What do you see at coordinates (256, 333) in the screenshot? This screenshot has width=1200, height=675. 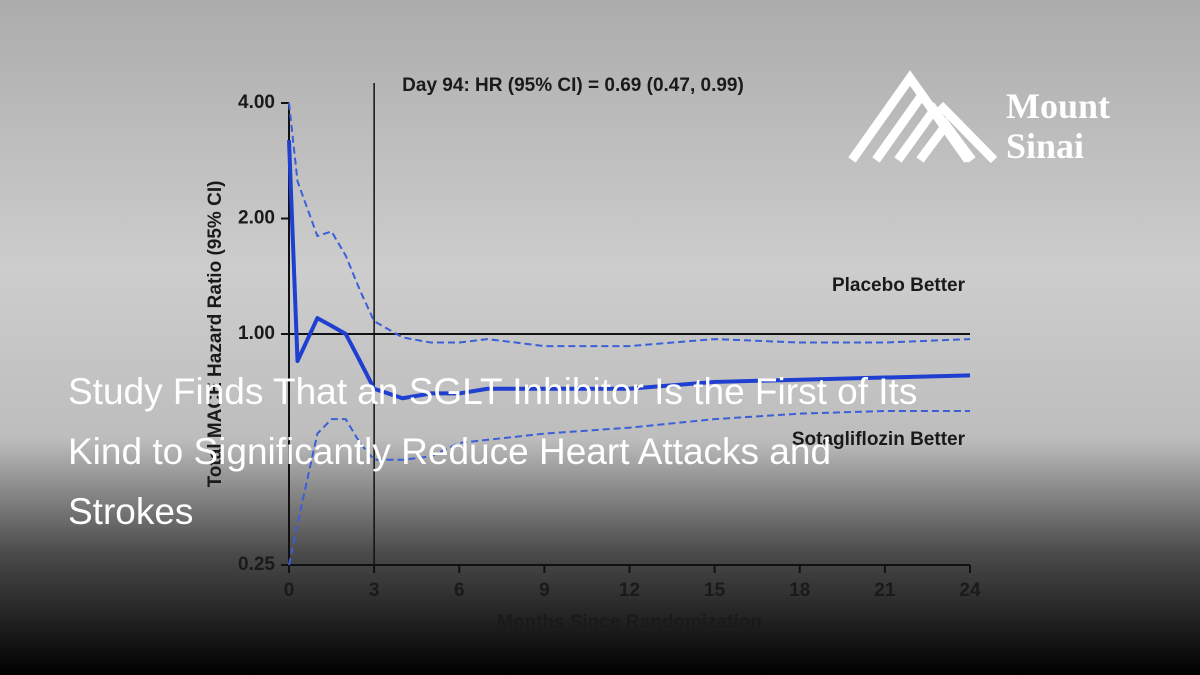 I see `y-tick-label: 1.00` at bounding box center [256, 333].